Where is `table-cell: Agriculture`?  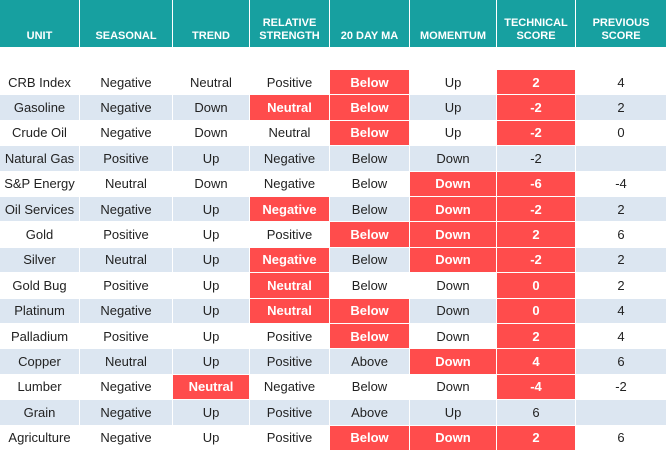
table-cell: Agriculture is located at coordinates (40, 438).